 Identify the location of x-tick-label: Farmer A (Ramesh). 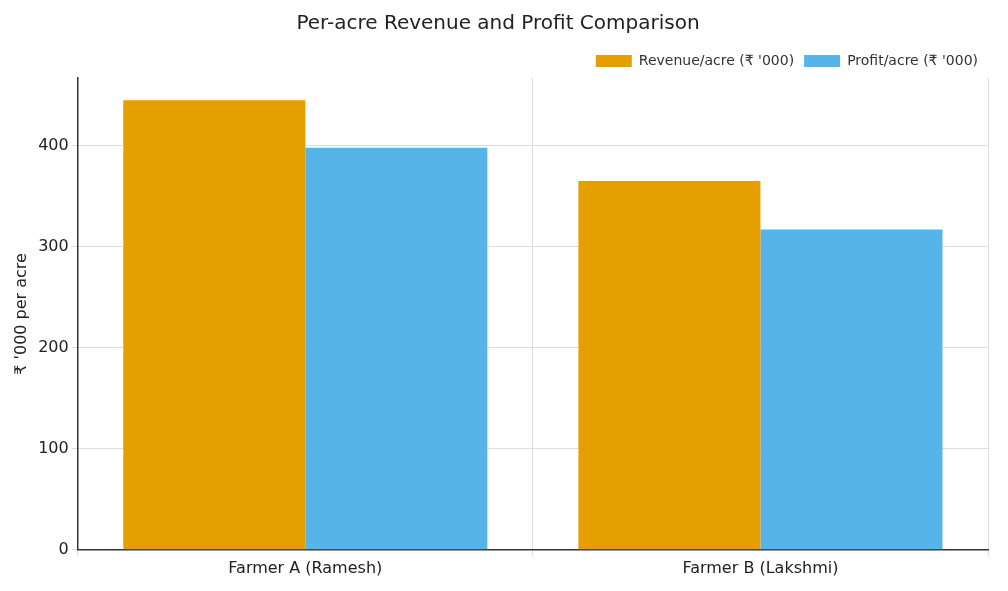
(305, 567).